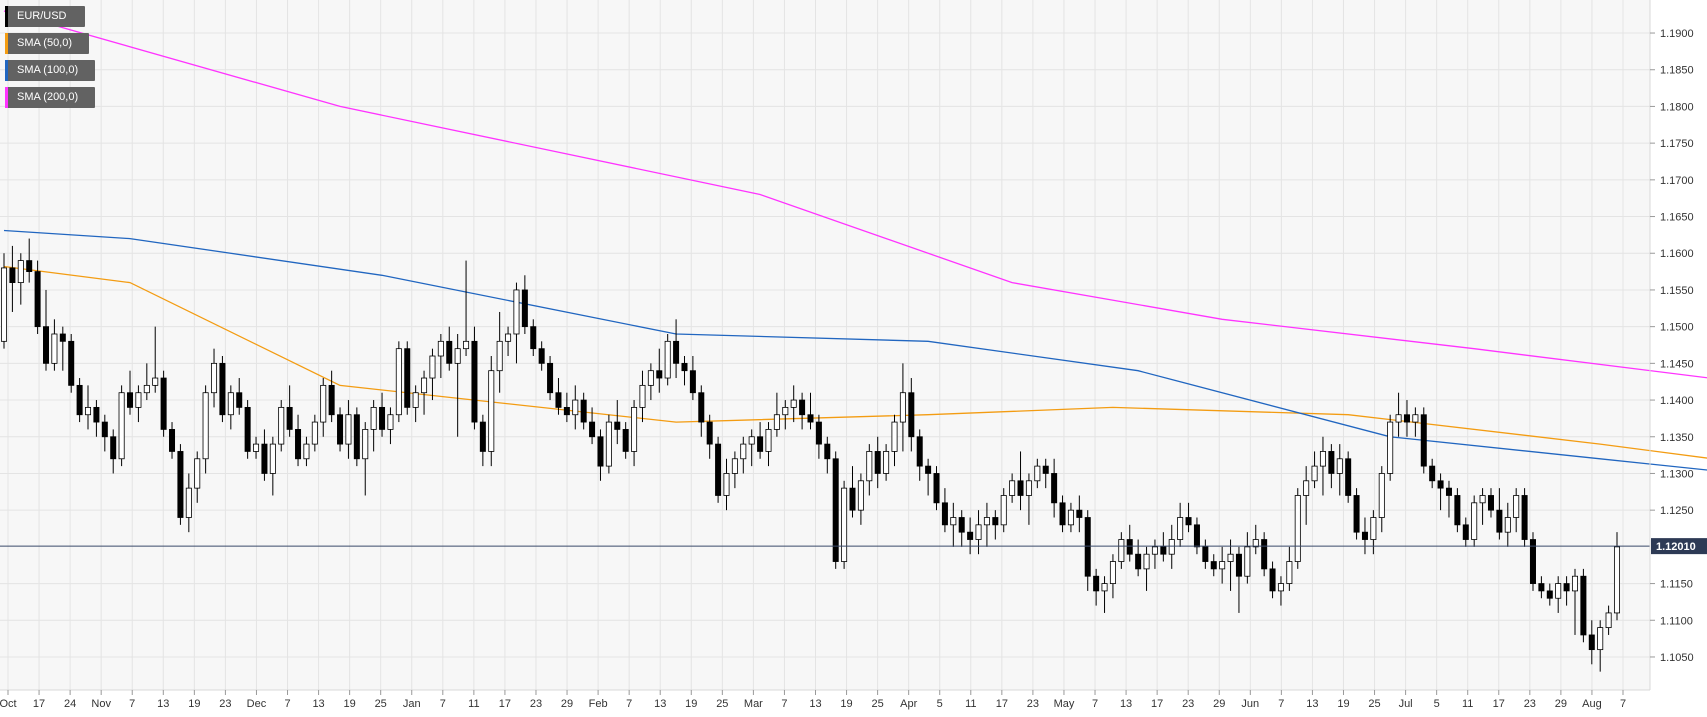 Image resolution: width=1707 pixels, height=717 pixels. I want to click on legend-eurusd: EUR/USD, so click(45, 16).